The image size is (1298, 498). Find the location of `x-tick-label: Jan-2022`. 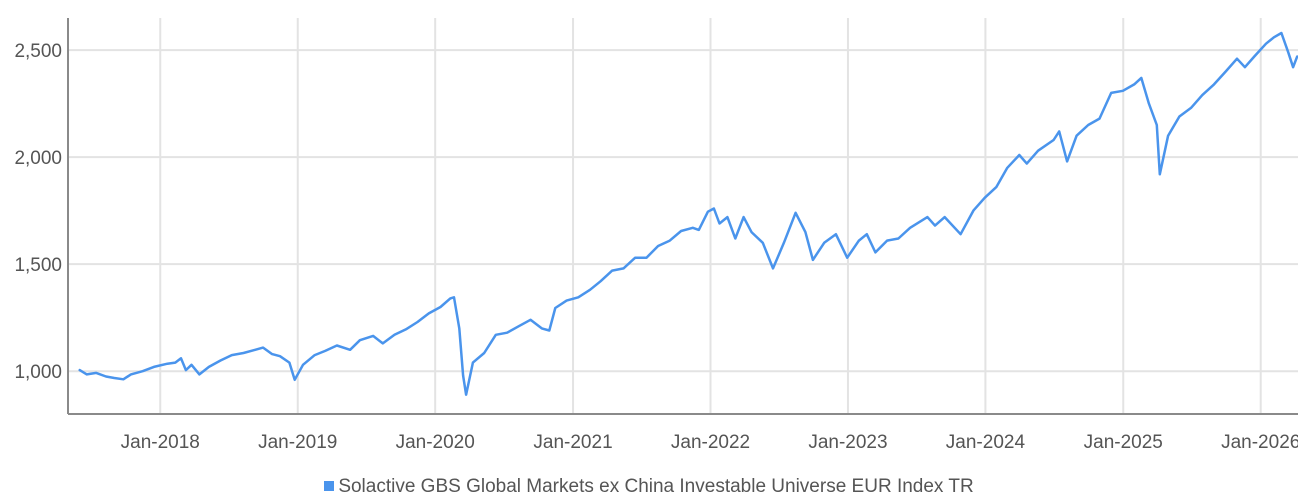

x-tick-label: Jan-2022 is located at coordinates (710, 442).